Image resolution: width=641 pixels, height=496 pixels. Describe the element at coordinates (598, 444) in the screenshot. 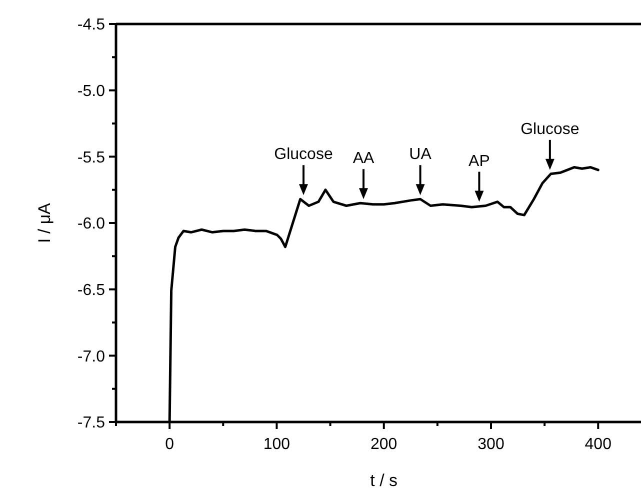

I see `x-tick-label: 400` at that location.